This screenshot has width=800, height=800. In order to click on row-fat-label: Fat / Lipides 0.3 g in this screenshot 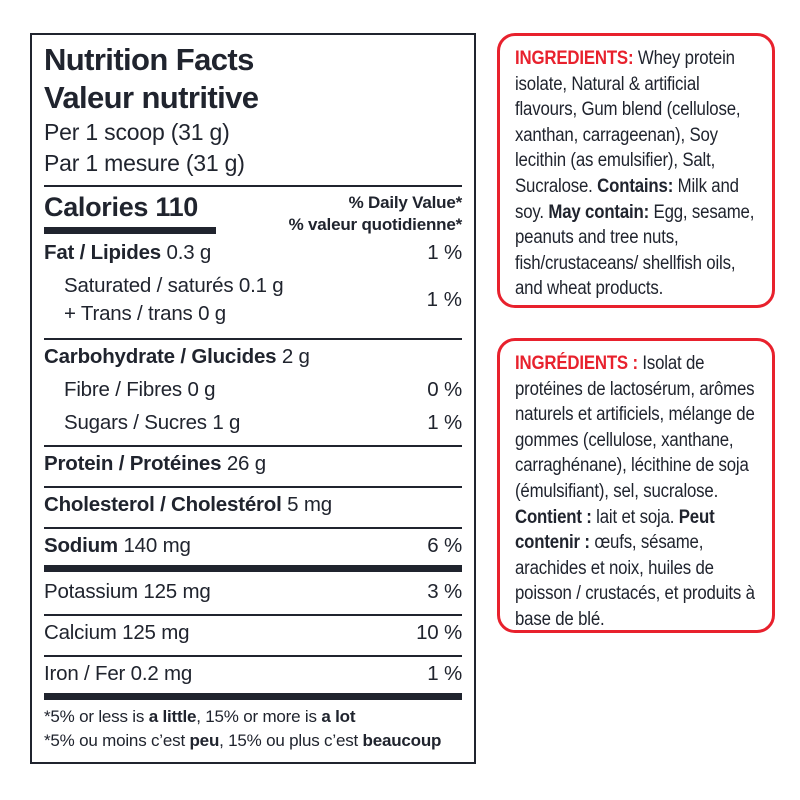, I will do `click(127, 253)`.